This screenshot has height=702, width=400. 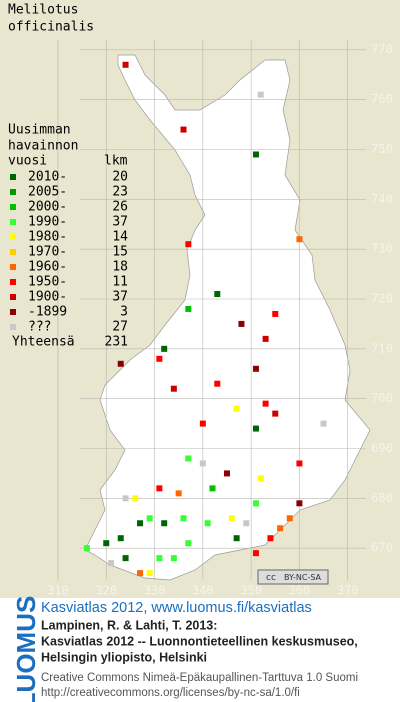 I want to click on cc-badge: cc BY-NC-SA, so click(x=293, y=577).